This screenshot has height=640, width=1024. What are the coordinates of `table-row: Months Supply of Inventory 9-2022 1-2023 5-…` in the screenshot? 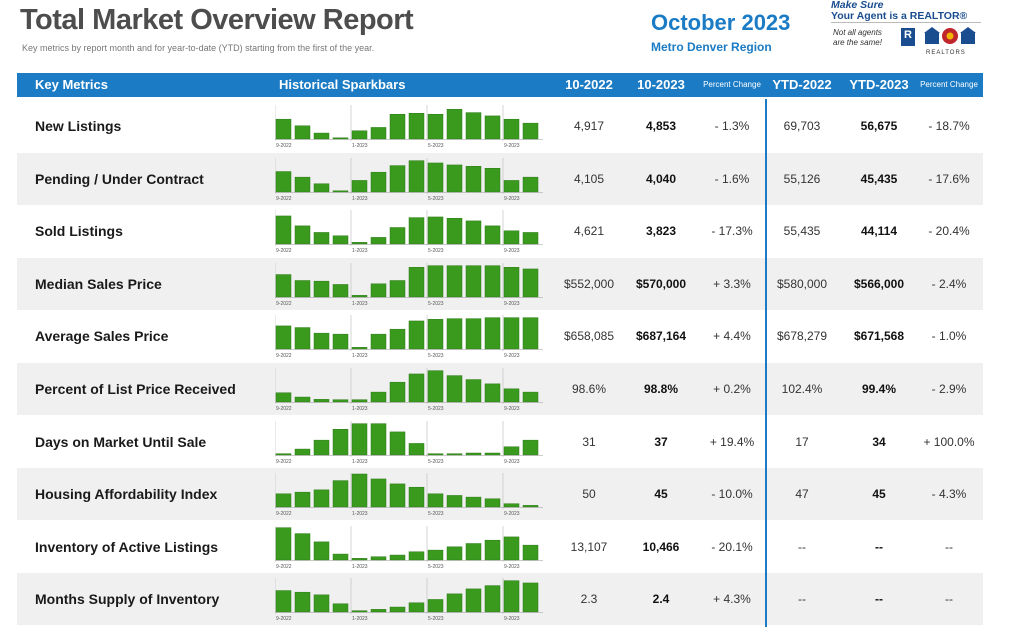 It's located at (500, 599).